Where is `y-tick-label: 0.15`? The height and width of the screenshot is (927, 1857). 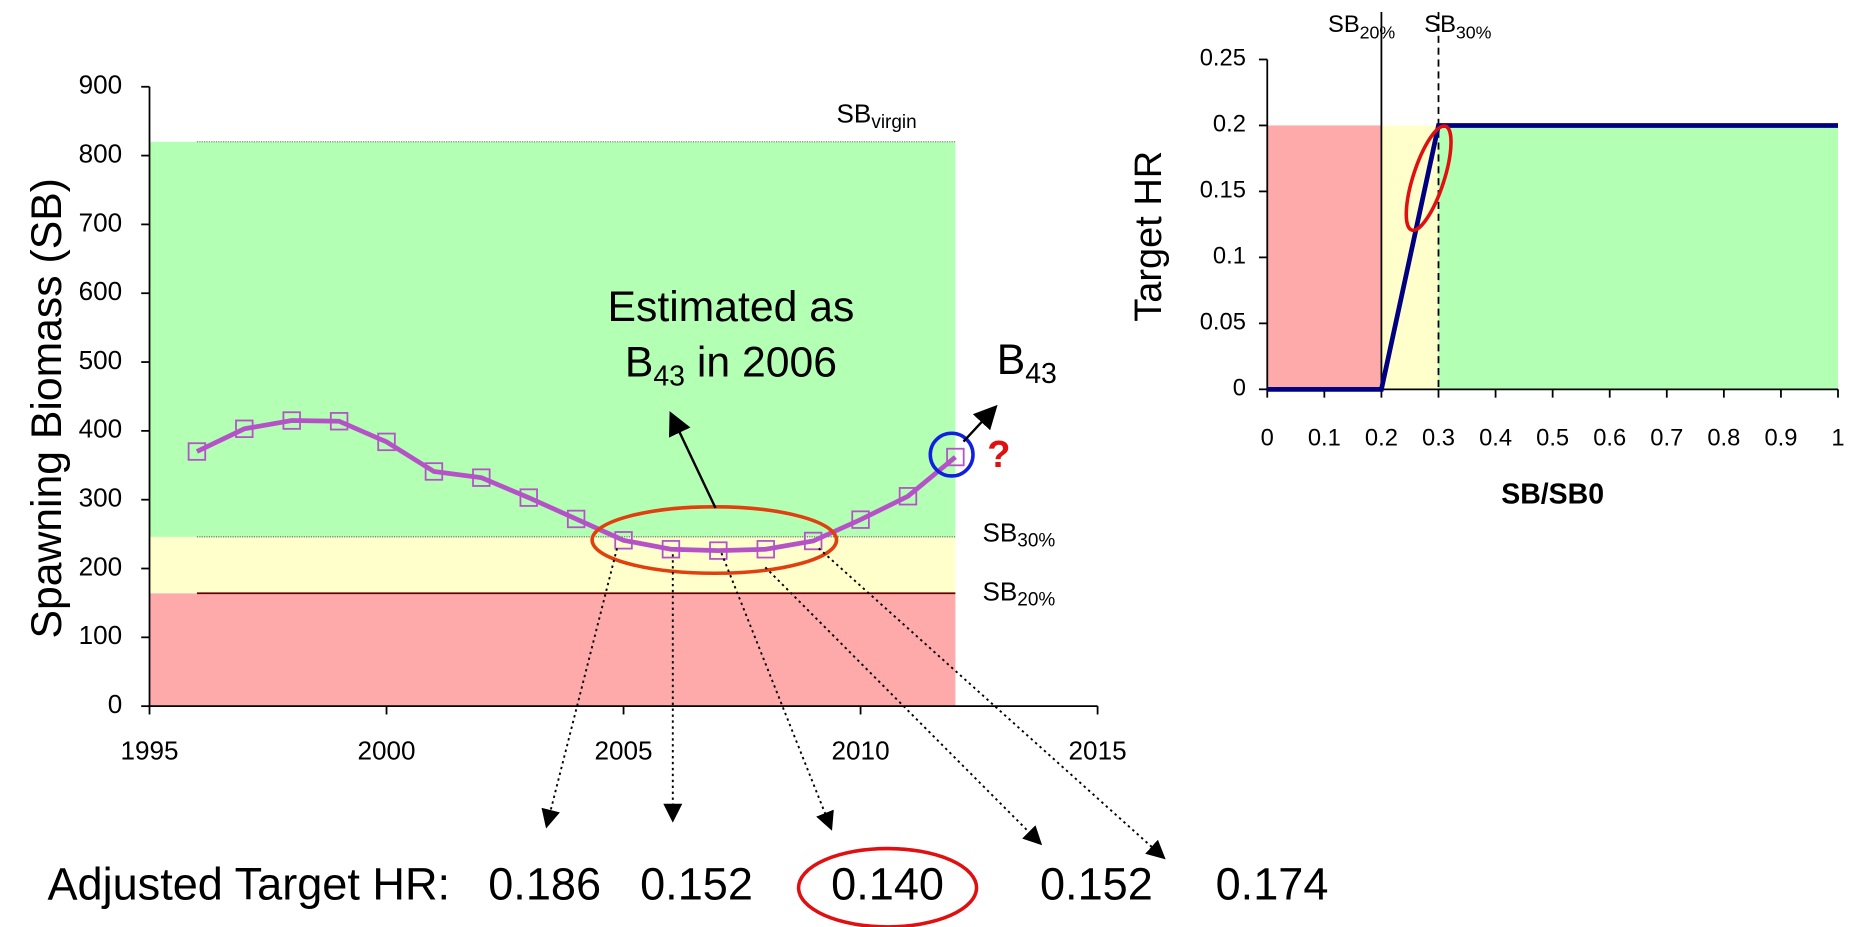 y-tick-label: 0.15 is located at coordinates (1223, 191).